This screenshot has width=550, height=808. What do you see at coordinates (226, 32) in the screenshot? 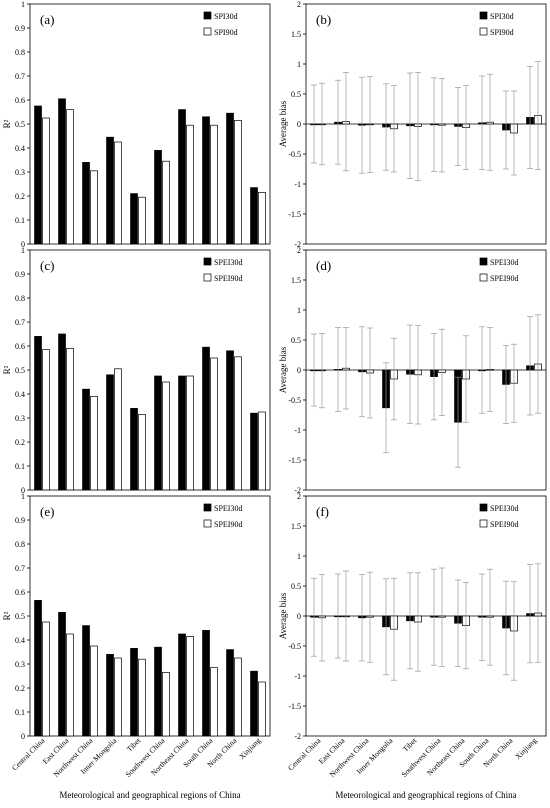
I see `legend-entry: SPI90d` at bounding box center [226, 32].